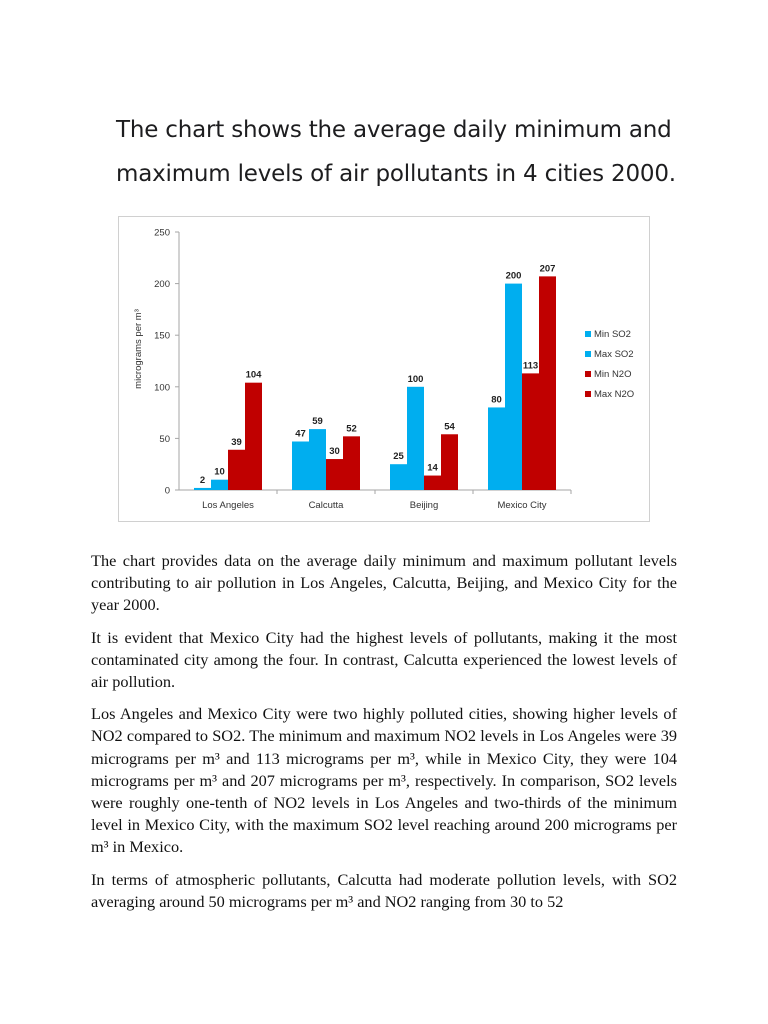 The image size is (768, 1024). What do you see at coordinates (202, 480) in the screenshot?
I see `bar-data-label: 2` at bounding box center [202, 480].